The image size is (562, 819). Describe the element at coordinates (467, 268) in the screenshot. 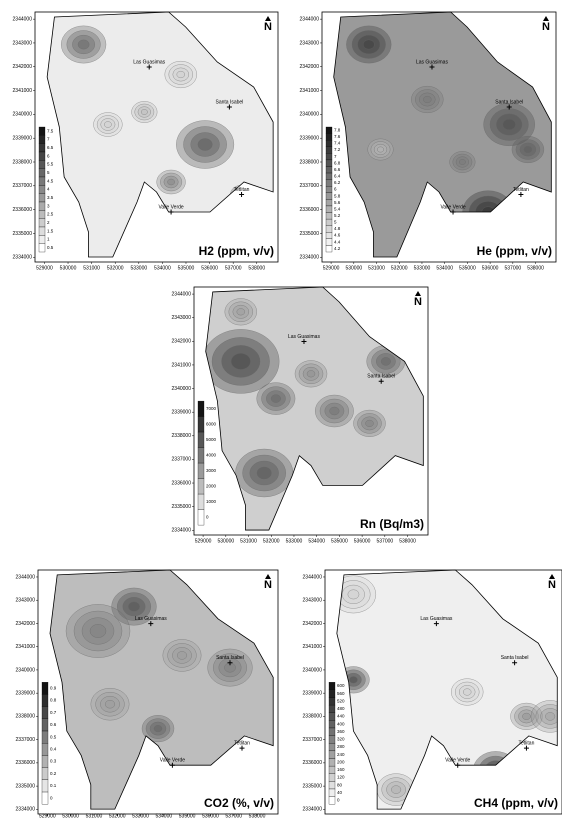

I see `x-tick-label: 535000` at that location.